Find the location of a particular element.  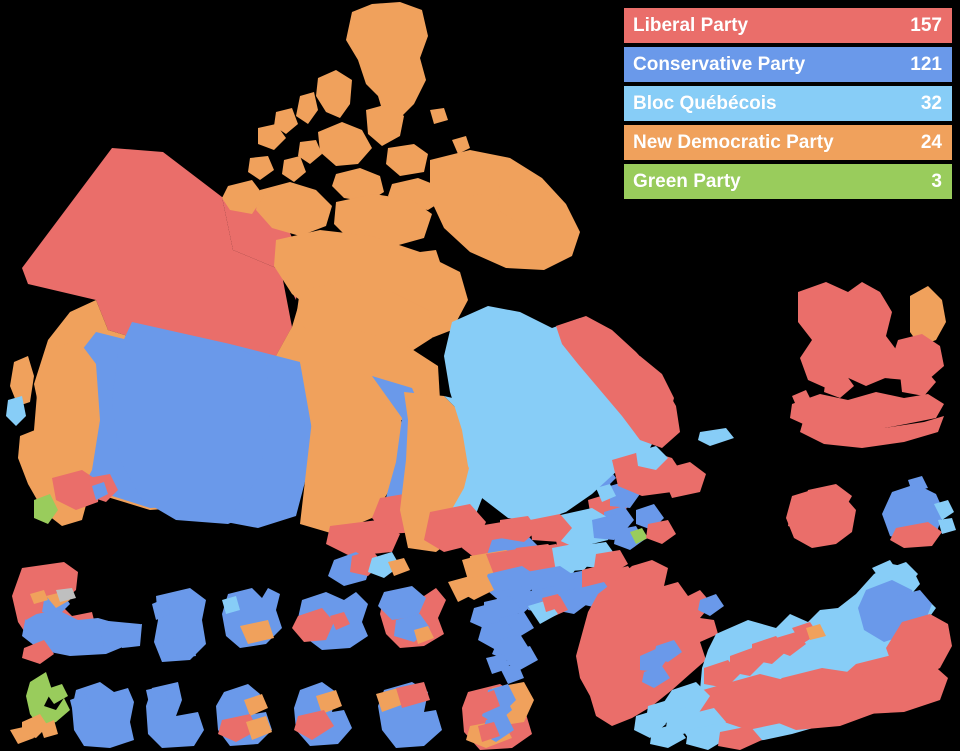

inset-eastern-quebec is located at coordinates (793, 655).